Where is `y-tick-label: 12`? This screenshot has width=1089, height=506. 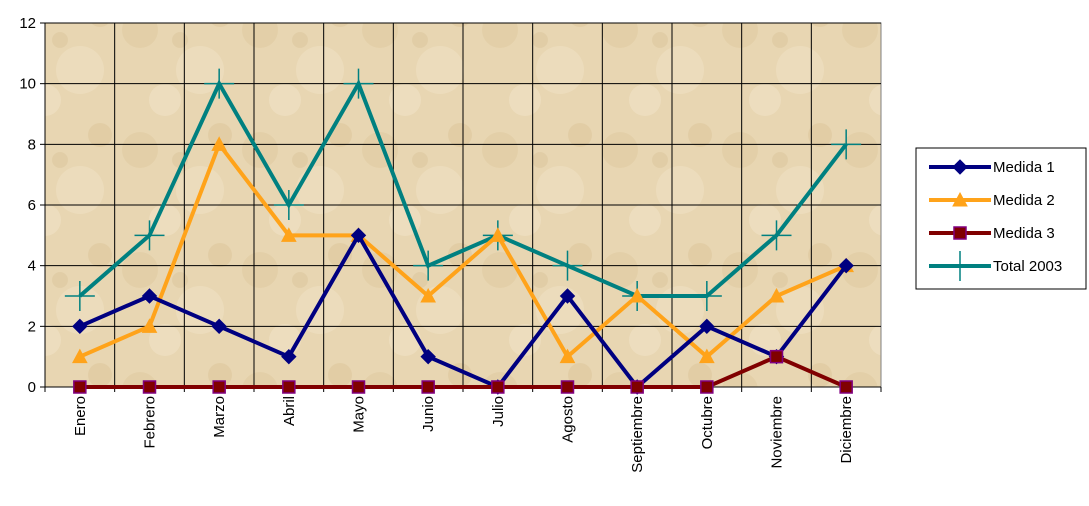
y-tick-label: 12 is located at coordinates (27, 23).